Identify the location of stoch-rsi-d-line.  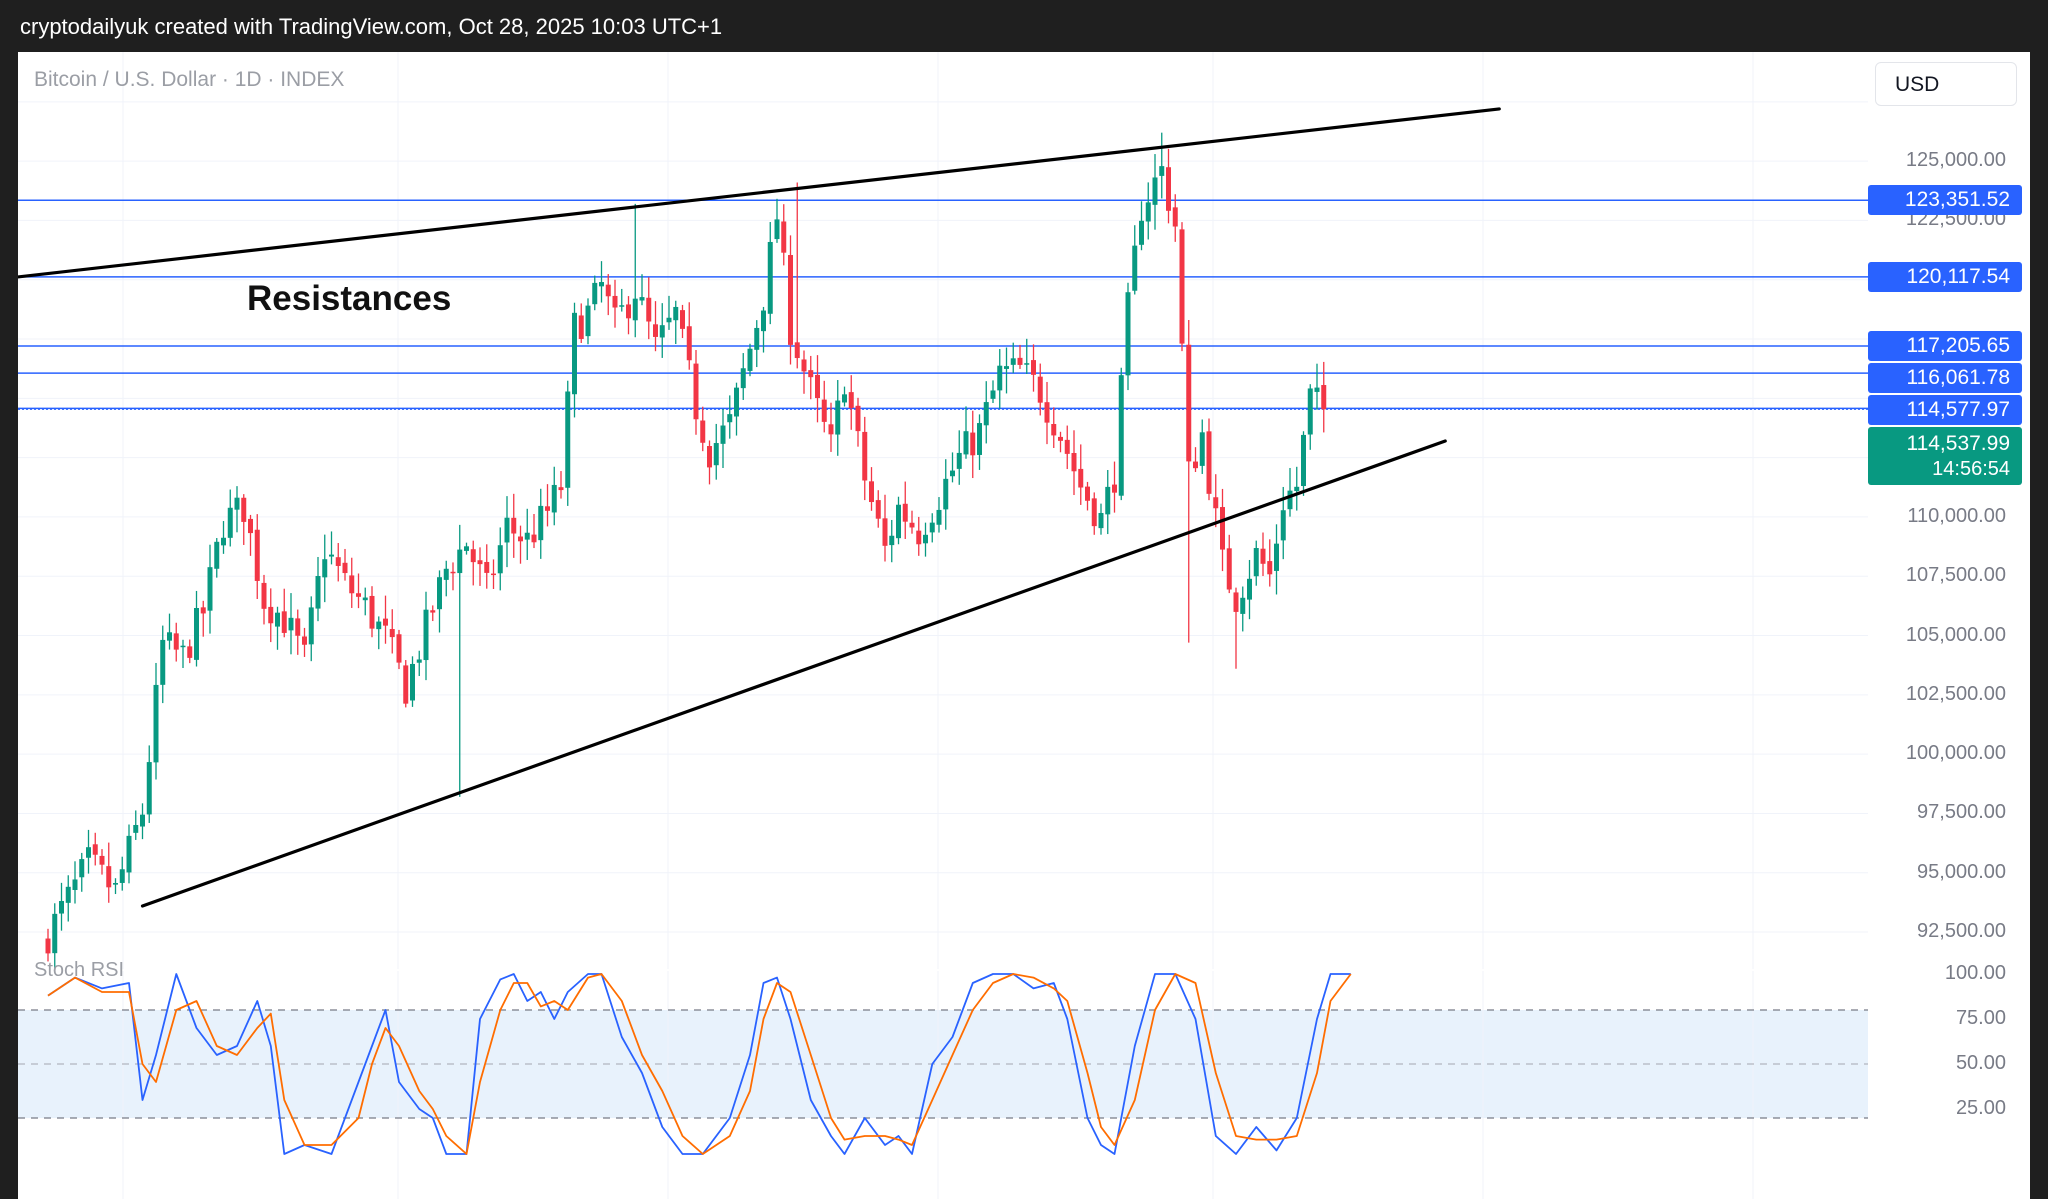
(699, 1064).